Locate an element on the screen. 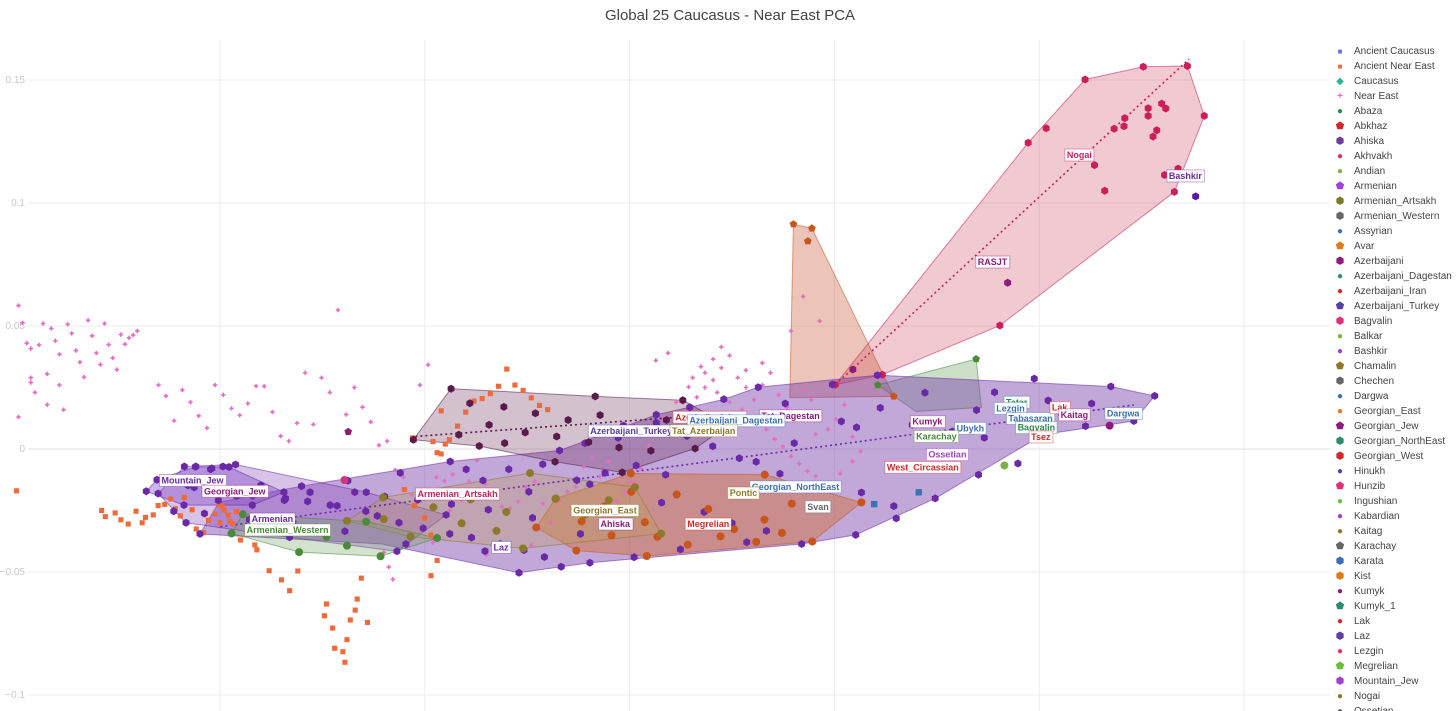 The width and height of the screenshot is (1456, 711). legend-item-ancient near east: ■ Ancient Near East is located at coordinates (1393, 66).